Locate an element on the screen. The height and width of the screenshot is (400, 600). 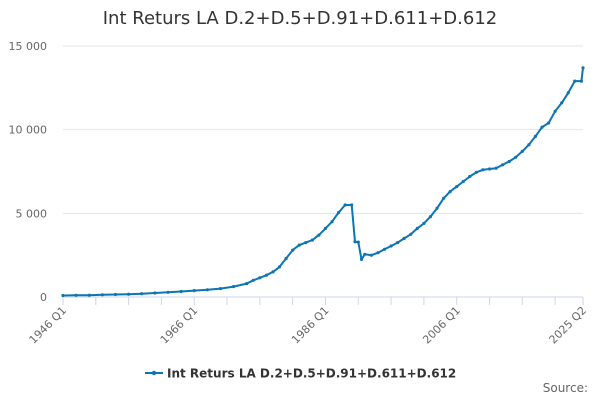
x-tick-label: 2006 Q1 is located at coordinates (441, 325).